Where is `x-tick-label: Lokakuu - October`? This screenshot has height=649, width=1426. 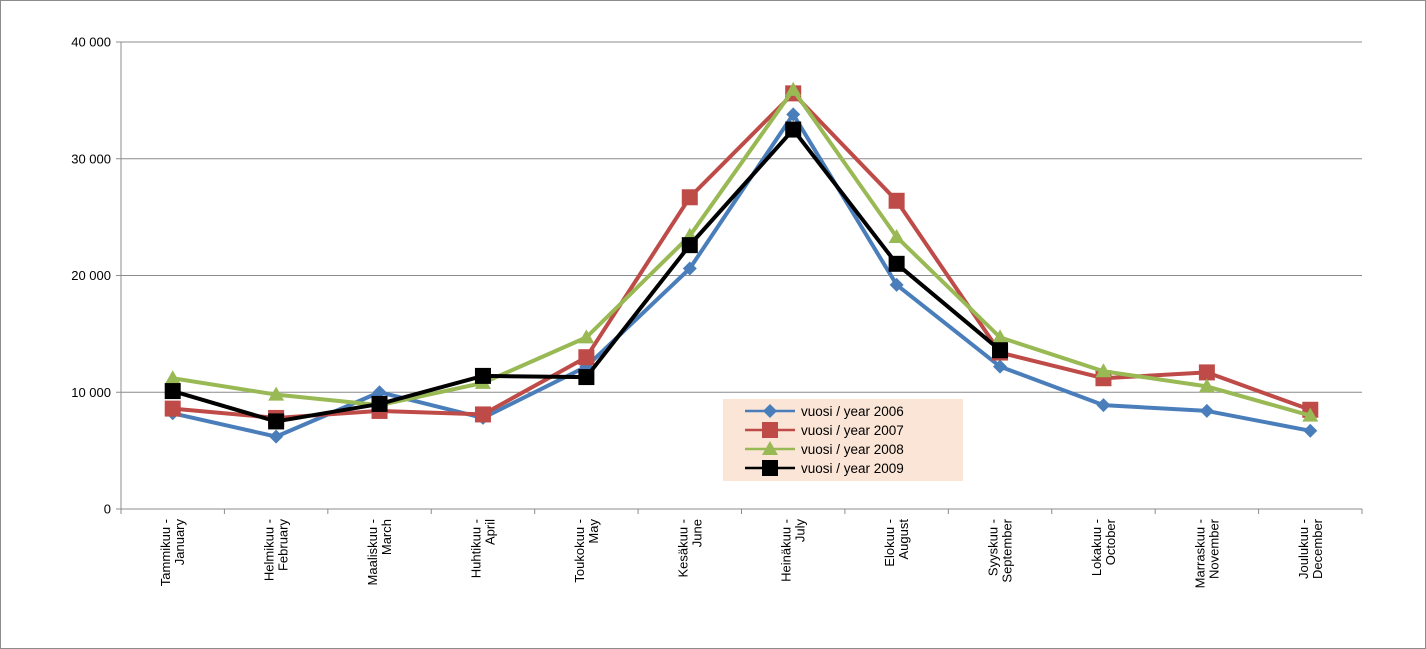
x-tick-label: Lokakuu - October is located at coordinates (1103, 547).